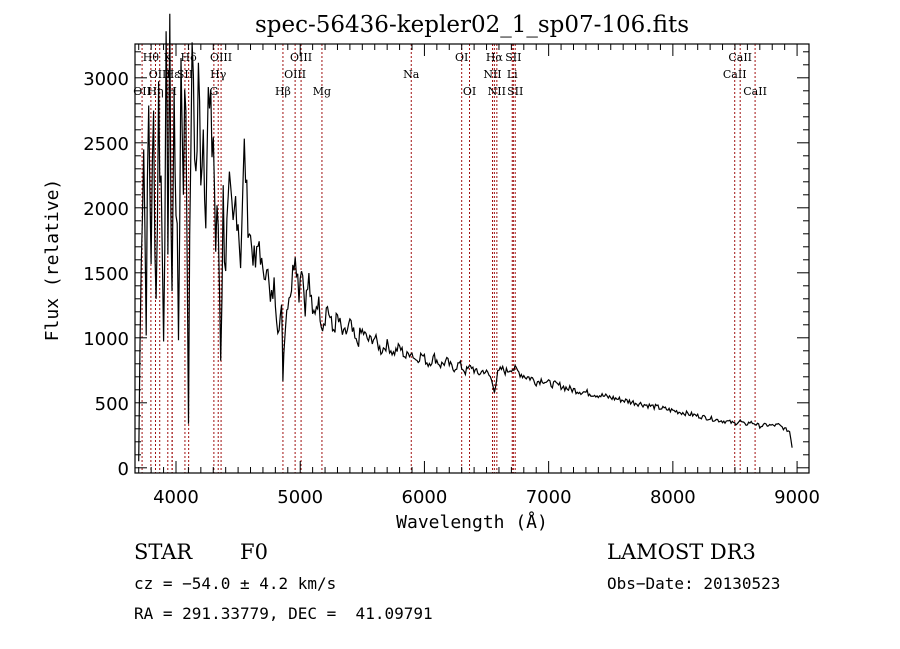 This screenshot has width=900, height=649. I want to click on obs-date: Obs−Date: 20130523, so click(694, 583).